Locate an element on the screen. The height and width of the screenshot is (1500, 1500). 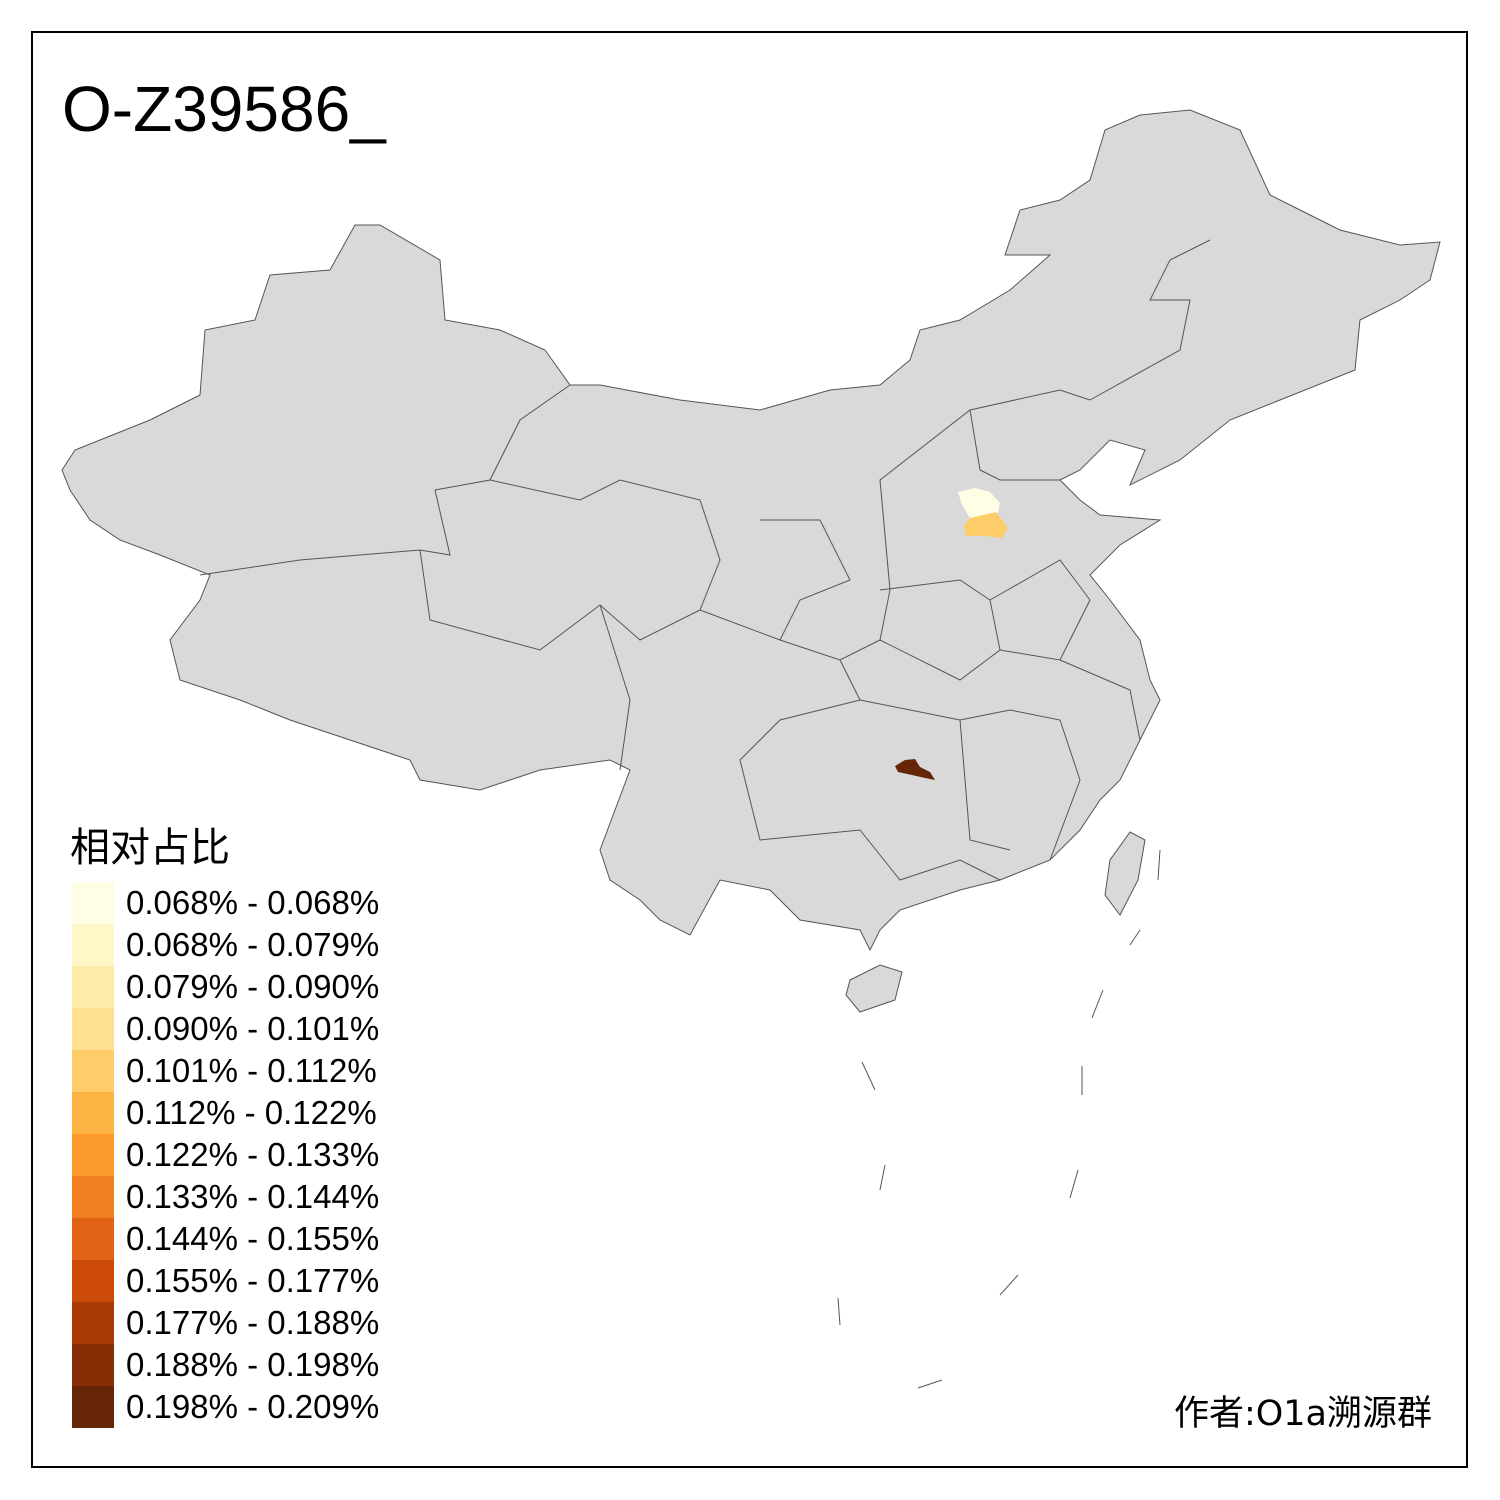
highlight-north-region-a is located at coordinates (979, 503).